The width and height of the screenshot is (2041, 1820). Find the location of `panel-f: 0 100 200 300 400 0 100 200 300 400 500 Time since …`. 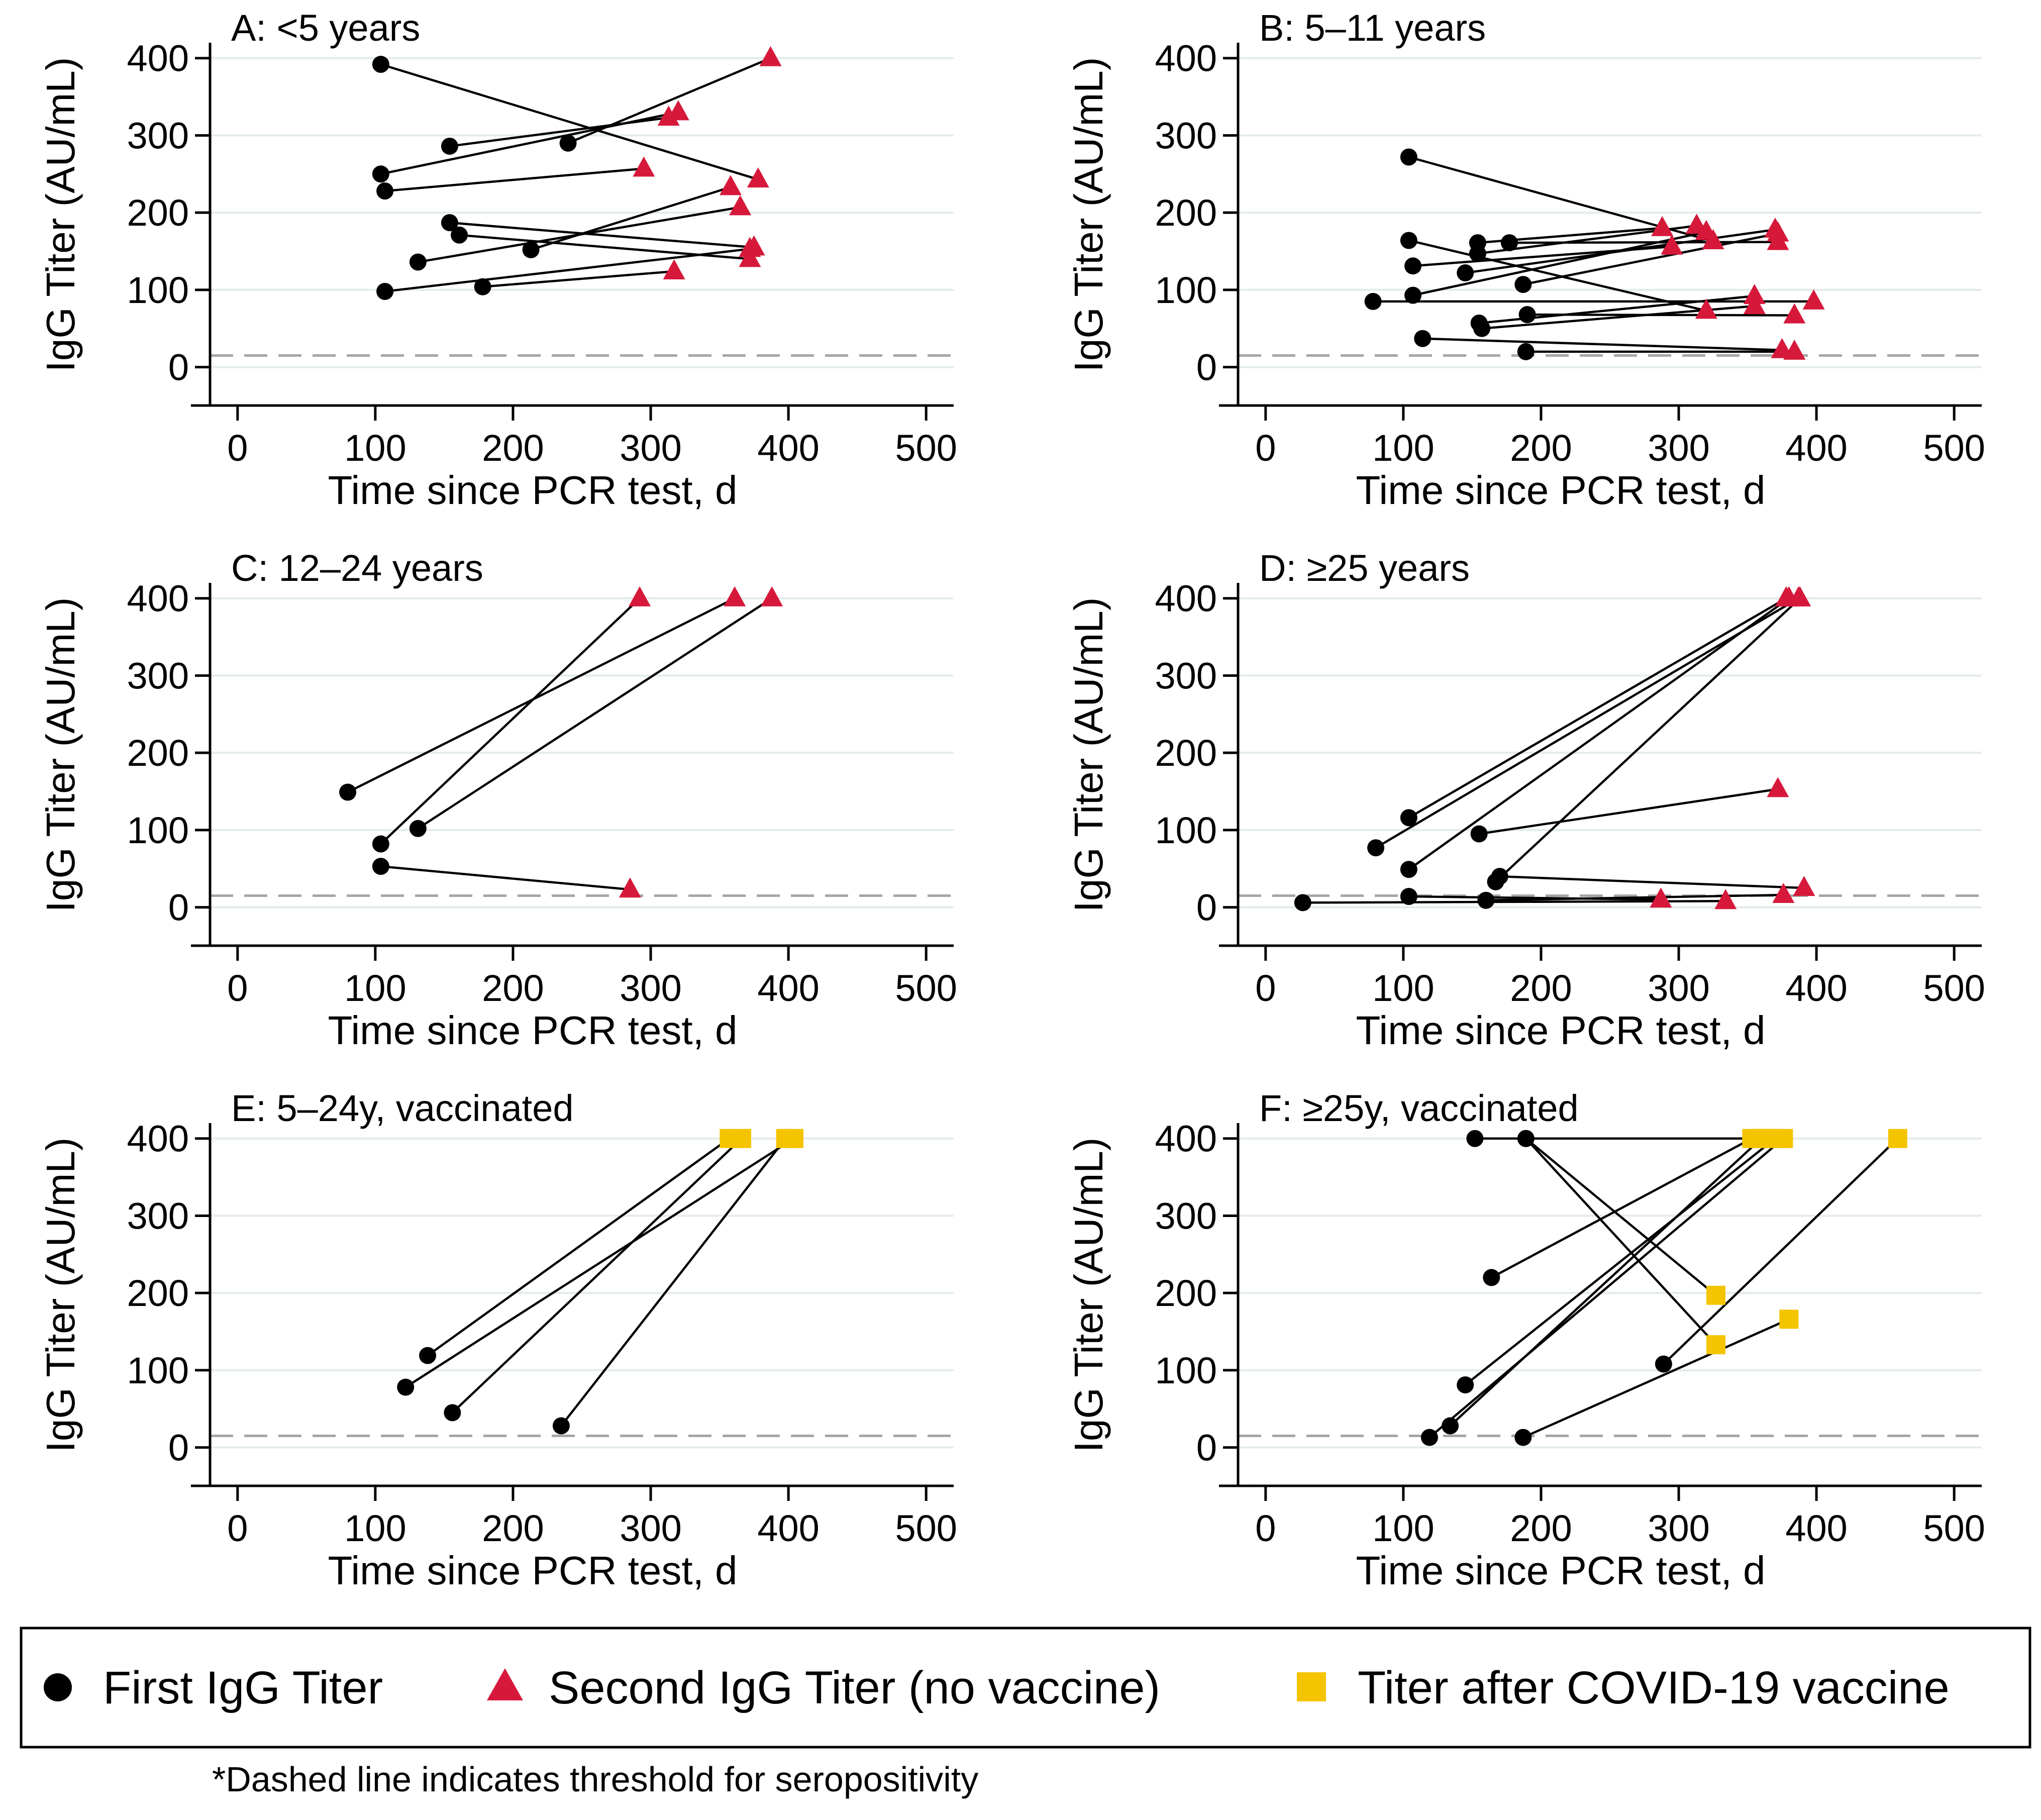

panel-f: 0 100 200 300 400 0 100 200 300 400 500 Time since … is located at coordinates (1525, 1340).